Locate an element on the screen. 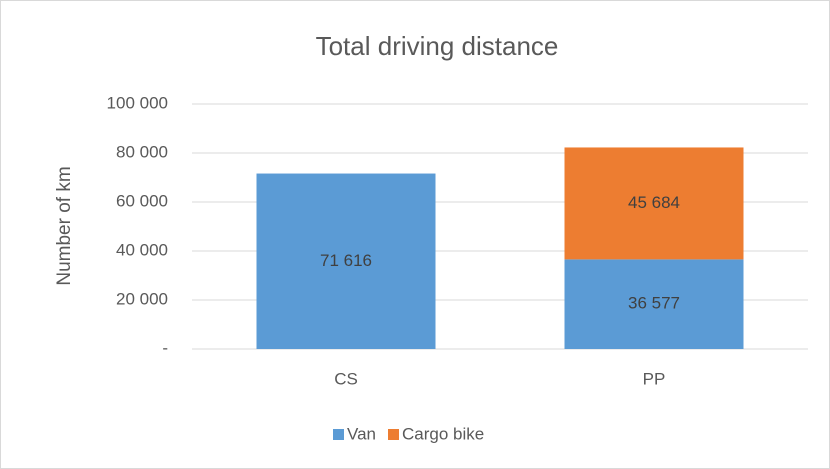 This screenshot has width=830, height=469. x-tick-label: PP is located at coordinates (654, 378).